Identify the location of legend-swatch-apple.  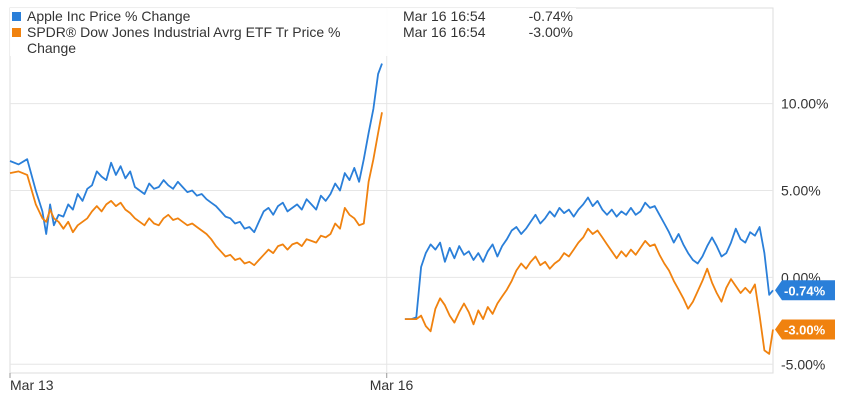
(16, 16).